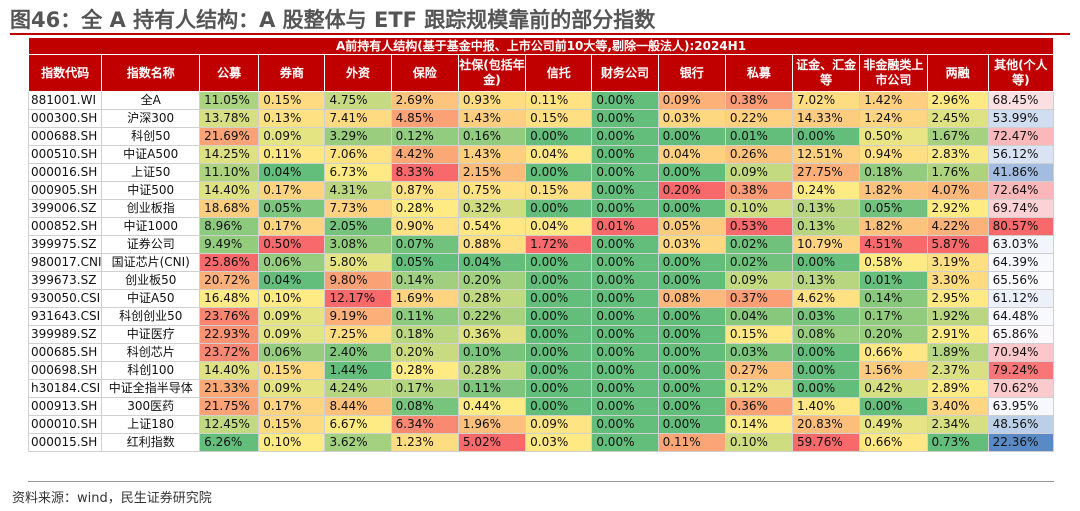  I want to click on column-header: 信托, so click(559, 73).